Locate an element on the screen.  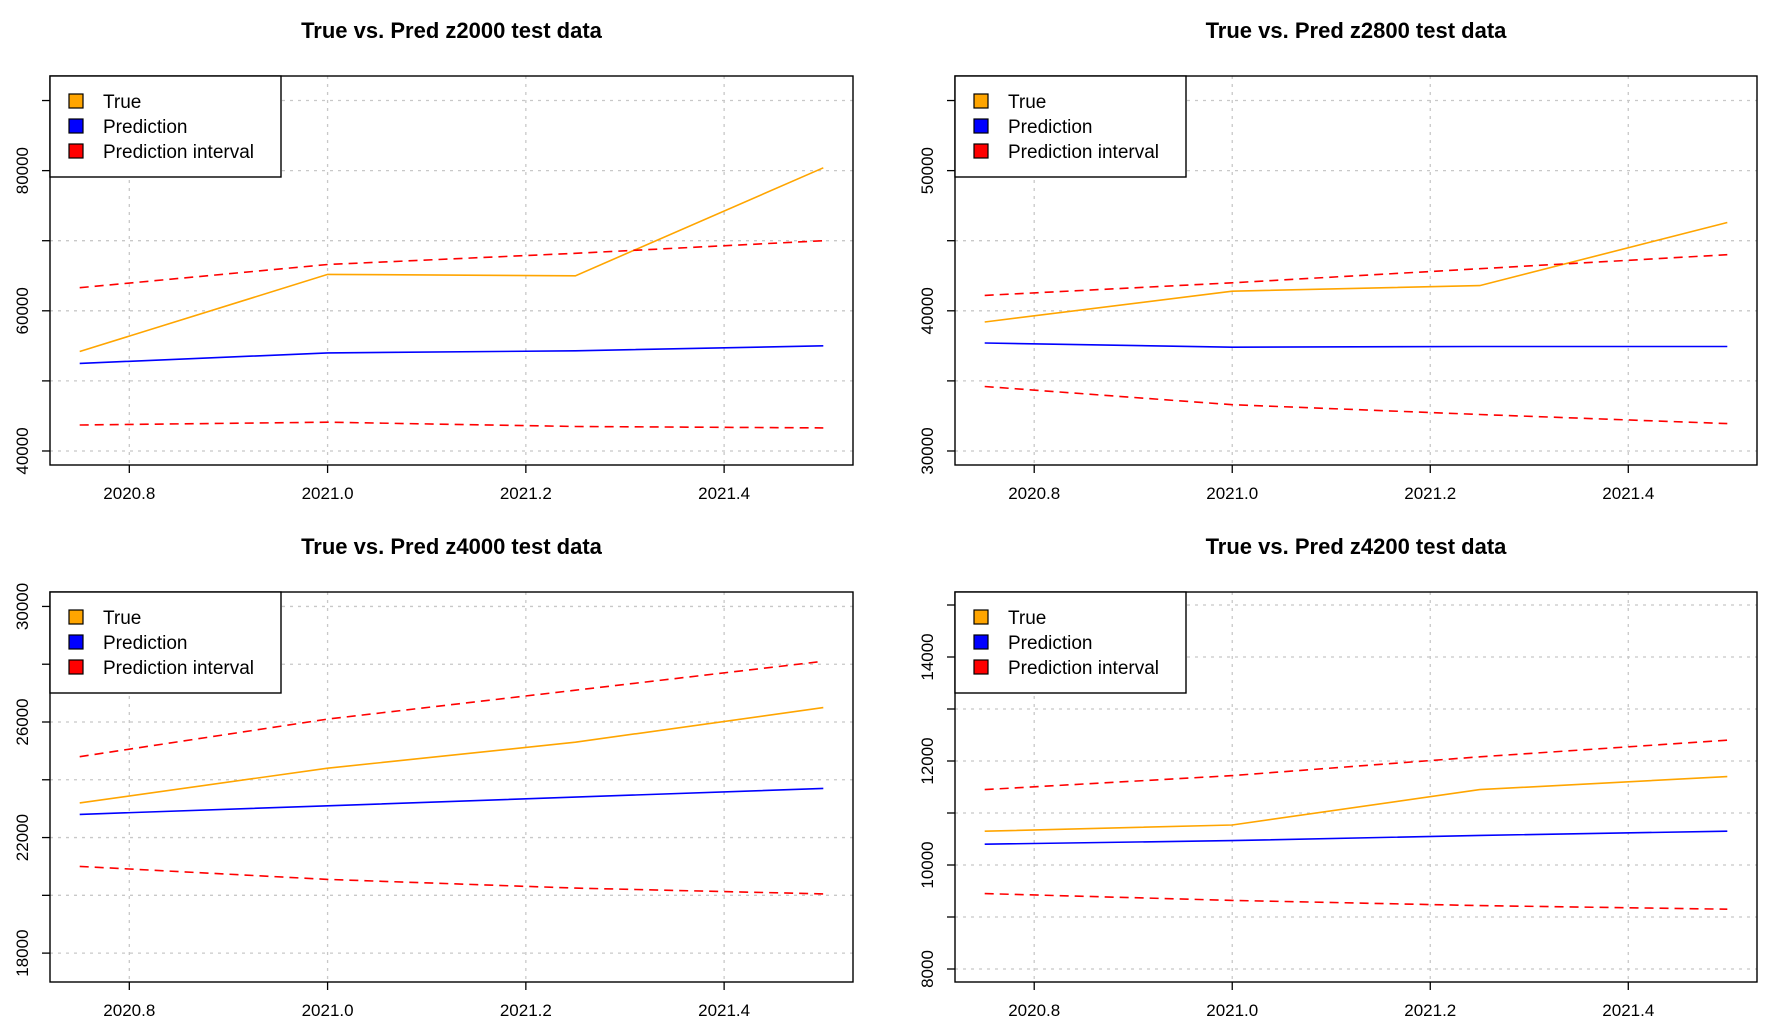
chart-3-legend-box is located at coordinates (1070, 642).